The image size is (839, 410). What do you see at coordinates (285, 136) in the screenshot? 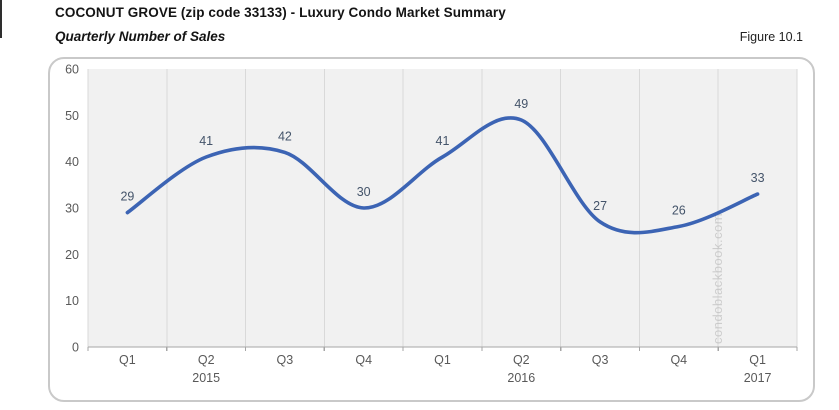
I see `data-label: 42` at bounding box center [285, 136].